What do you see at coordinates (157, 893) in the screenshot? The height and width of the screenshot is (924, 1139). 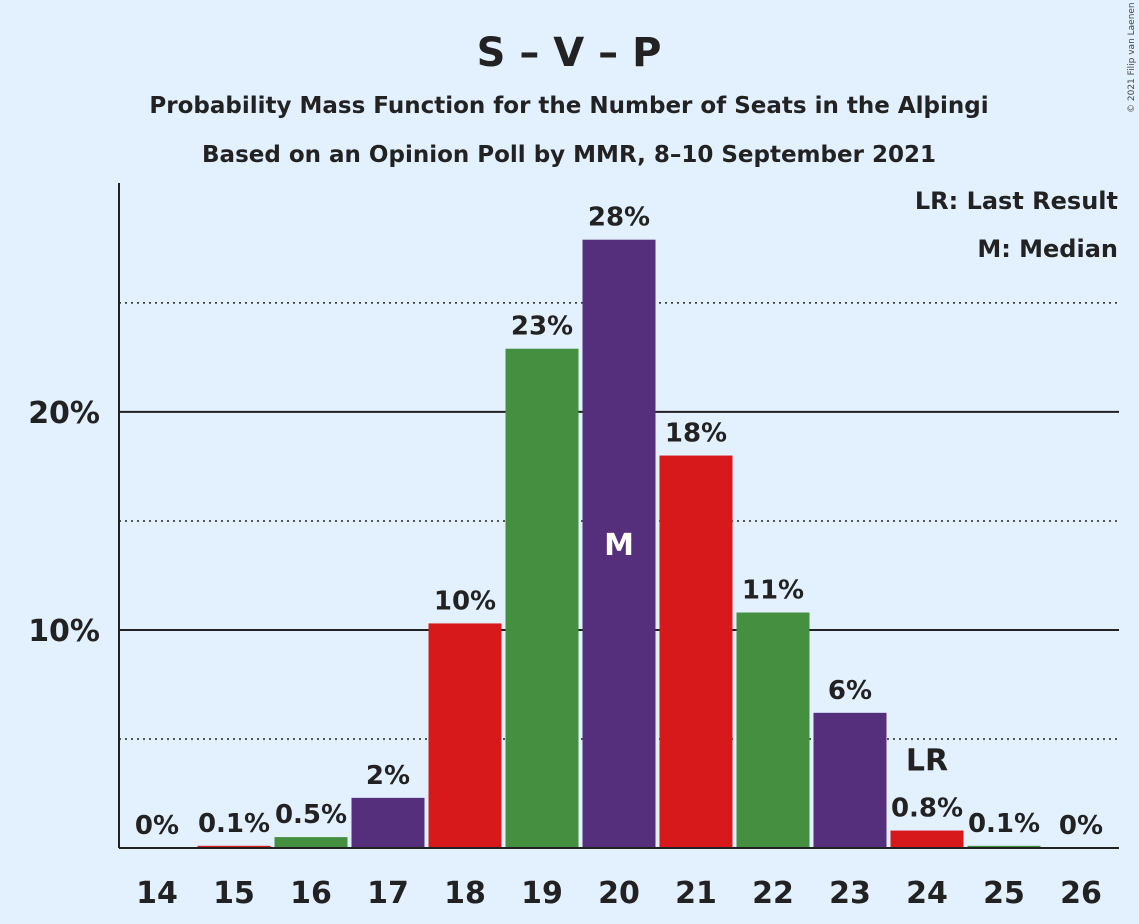 I see `x-tick-14: 14` at bounding box center [157, 893].